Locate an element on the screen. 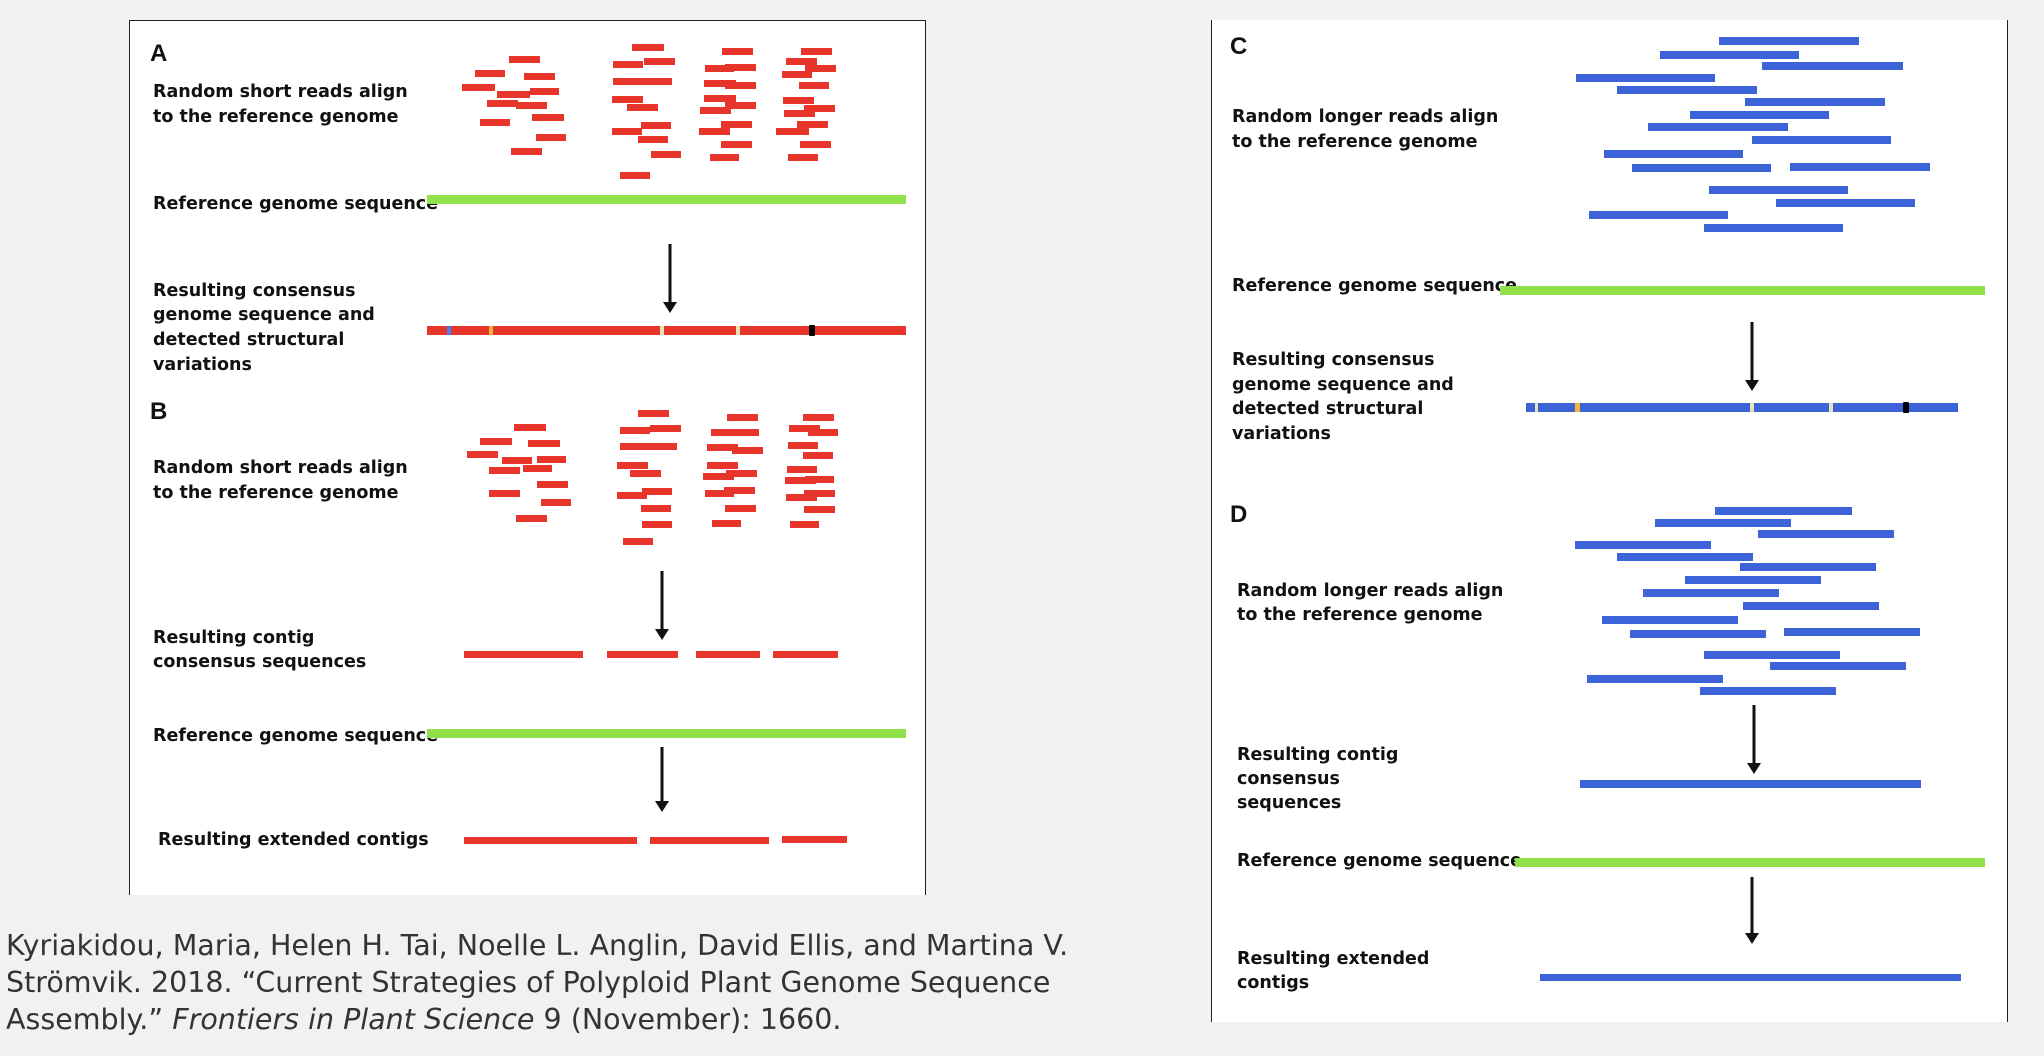 The height and width of the screenshot is (1056, 2044). panel-c-reference-label: Reference genome sequence is located at coordinates (1374, 286).